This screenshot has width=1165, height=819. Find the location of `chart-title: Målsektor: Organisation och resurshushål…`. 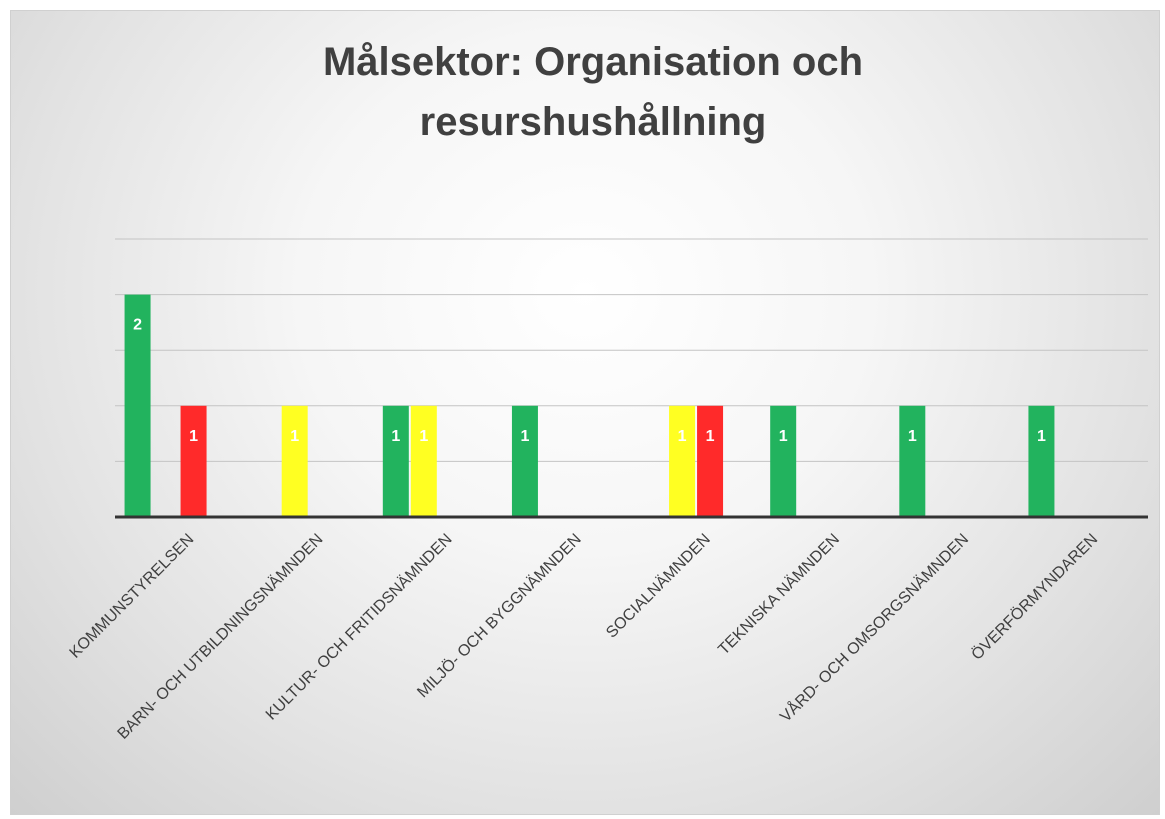

chart-title: Målsektor: Organisation och resurshushål… is located at coordinates (593, 92).